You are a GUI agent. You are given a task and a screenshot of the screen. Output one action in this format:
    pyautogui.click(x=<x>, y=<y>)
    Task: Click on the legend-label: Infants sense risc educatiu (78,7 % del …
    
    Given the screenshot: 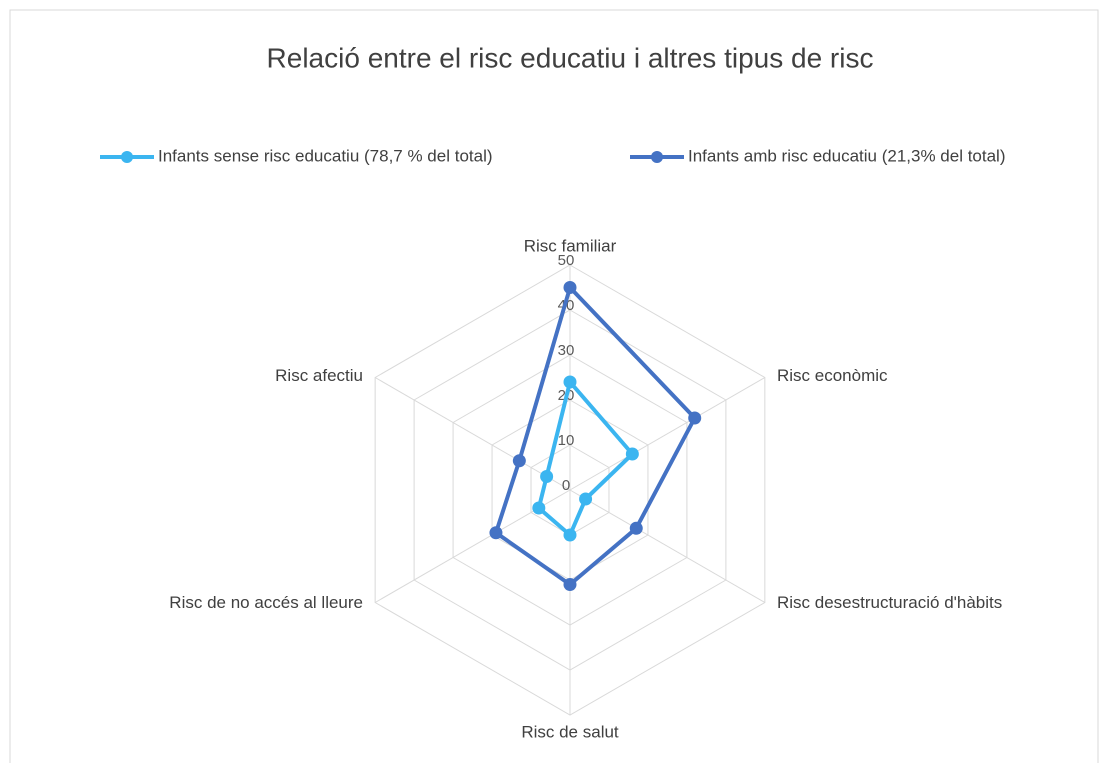 What is the action you would take?
    pyautogui.click(x=325, y=155)
    